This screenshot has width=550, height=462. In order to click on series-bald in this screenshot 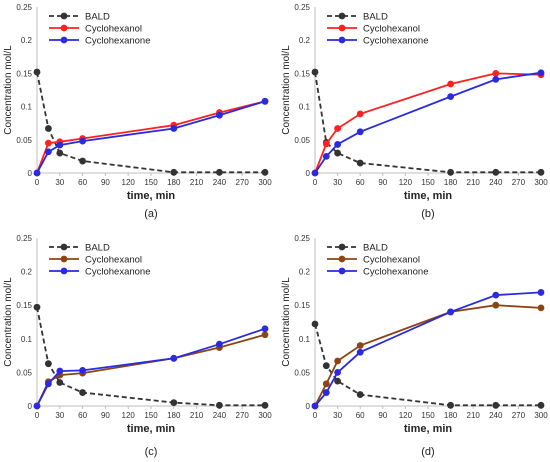, I will do `click(151, 356)`.